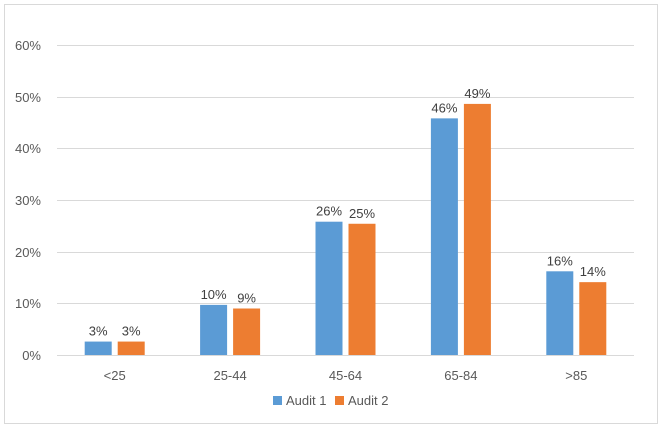  I want to click on x-category-label: <25, so click(115, 375).